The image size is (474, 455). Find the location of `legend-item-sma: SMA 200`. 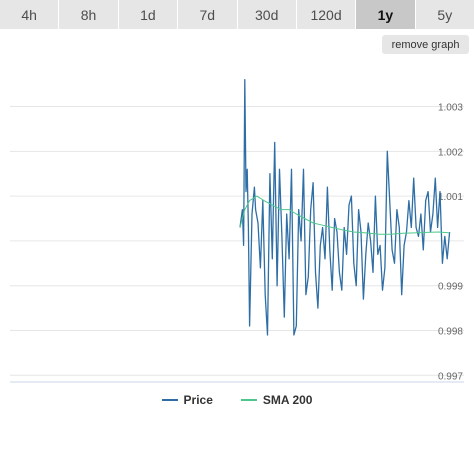

legend-item-sma: SMA 200 is located at coordinates (276, 400).